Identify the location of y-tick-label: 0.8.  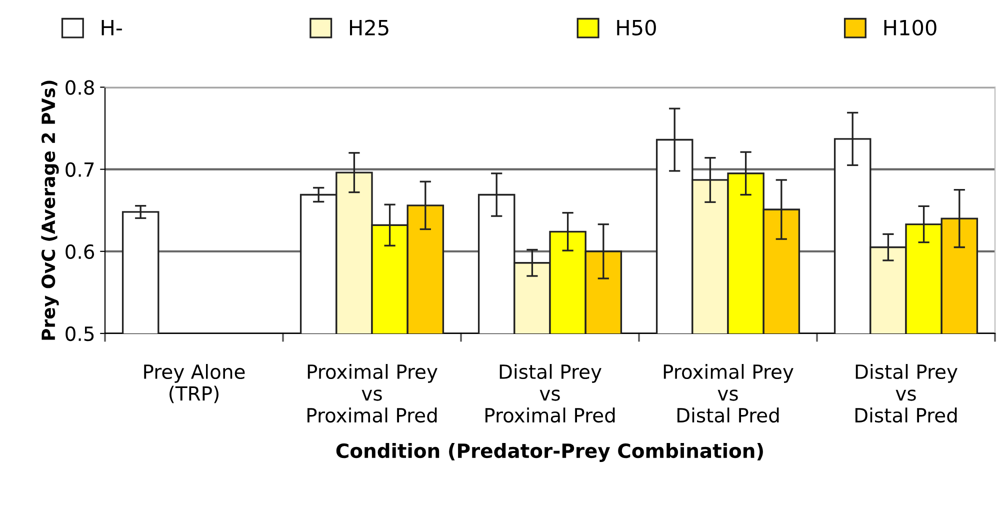
(80, 87).